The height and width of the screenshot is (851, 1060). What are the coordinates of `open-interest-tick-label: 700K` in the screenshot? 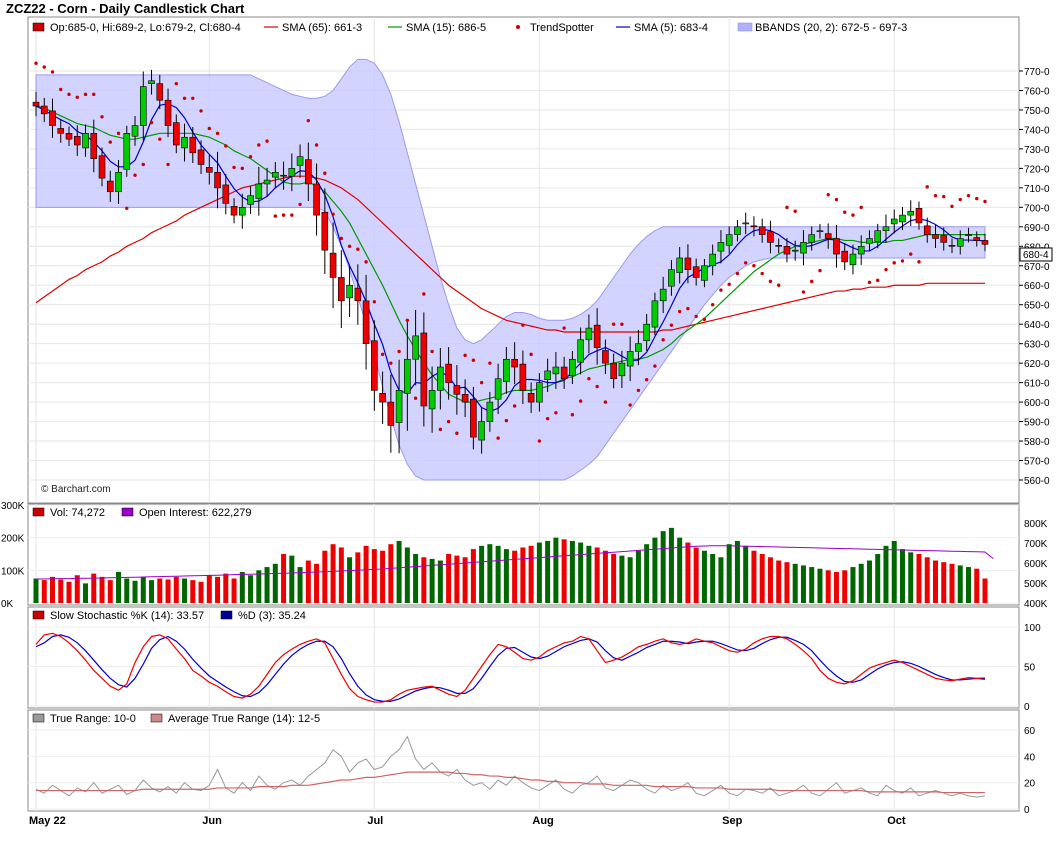 It's located at (1036, 544).